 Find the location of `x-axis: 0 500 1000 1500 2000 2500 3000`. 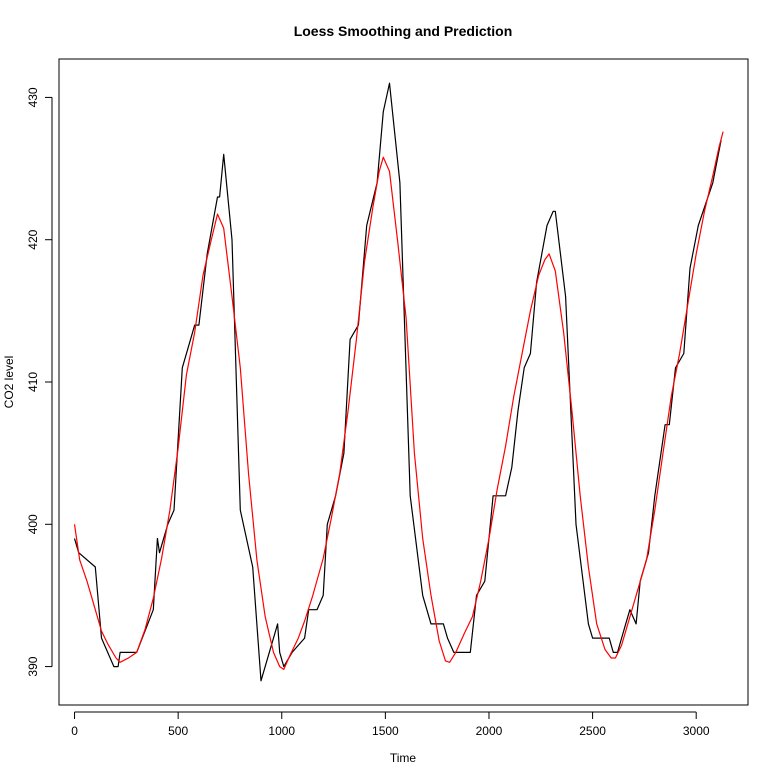

x-axis: 0 500 1000 1500 2000 2500 3000 is located at coordinates (390, 724).